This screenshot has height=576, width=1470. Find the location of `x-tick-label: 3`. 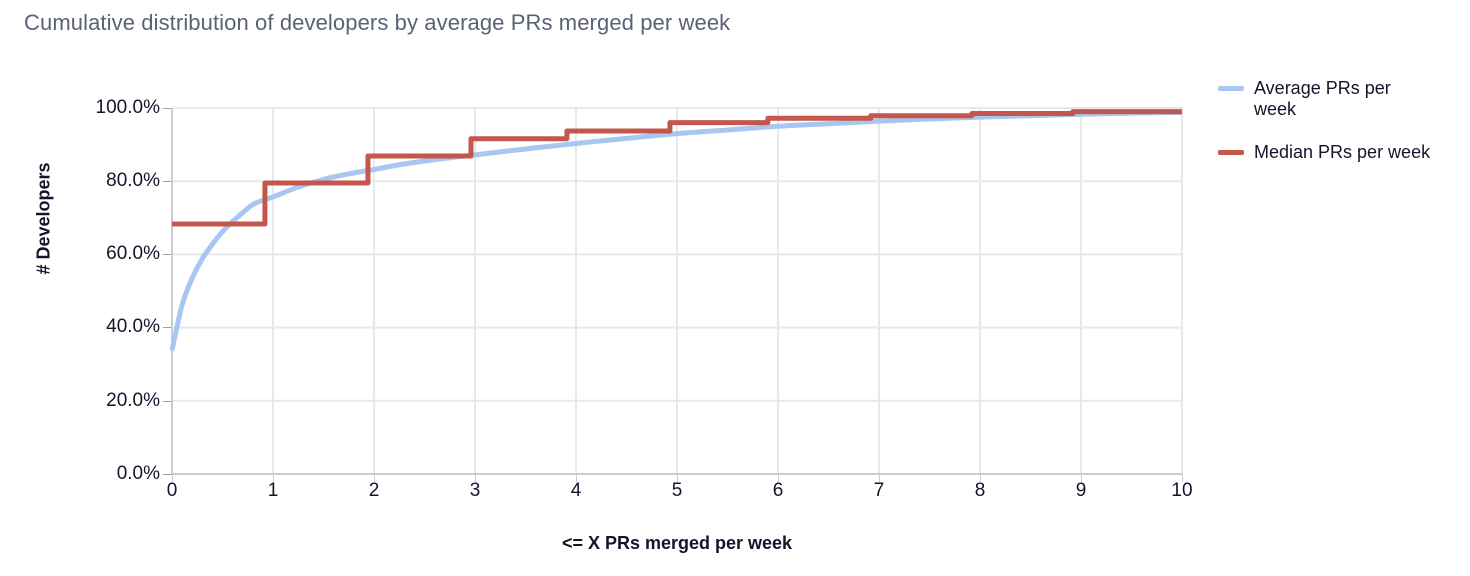

x-tick-label: 3 is located at coordinates (475, 490).